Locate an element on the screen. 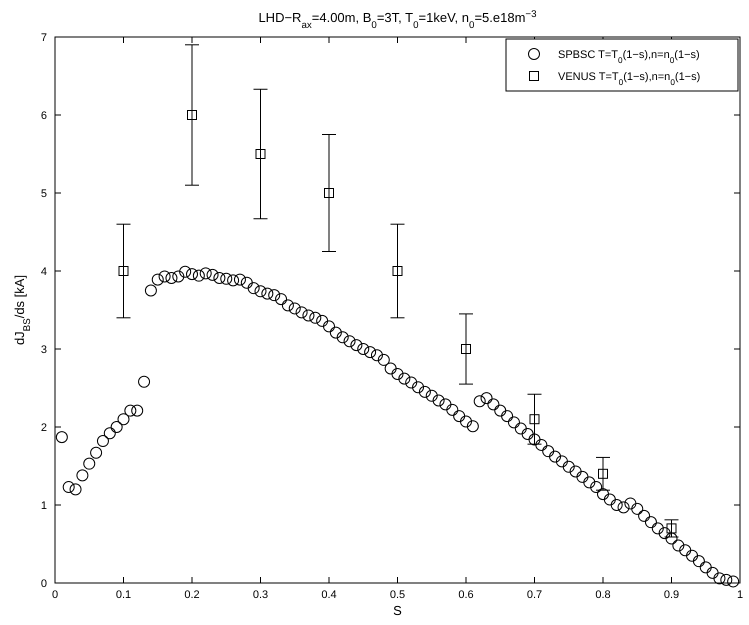 Image resolution: width=749 pixels, height=625 pixels. x-tick-label: 0.8 is located at coordinates (603, 595).